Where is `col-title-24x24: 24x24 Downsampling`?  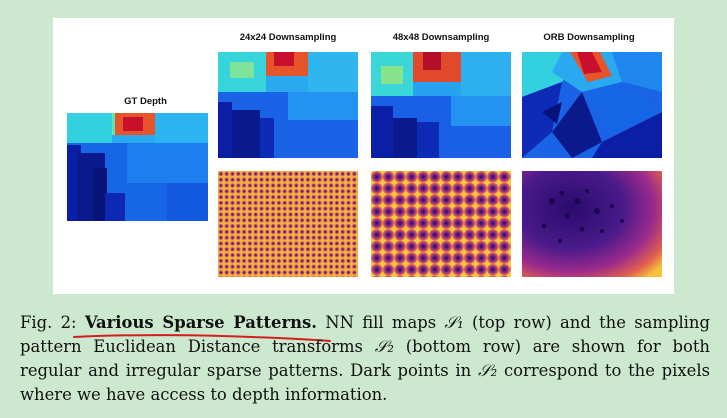 col-title-24x24: 24x24 Downsampling is located at coordinates (288, 37).